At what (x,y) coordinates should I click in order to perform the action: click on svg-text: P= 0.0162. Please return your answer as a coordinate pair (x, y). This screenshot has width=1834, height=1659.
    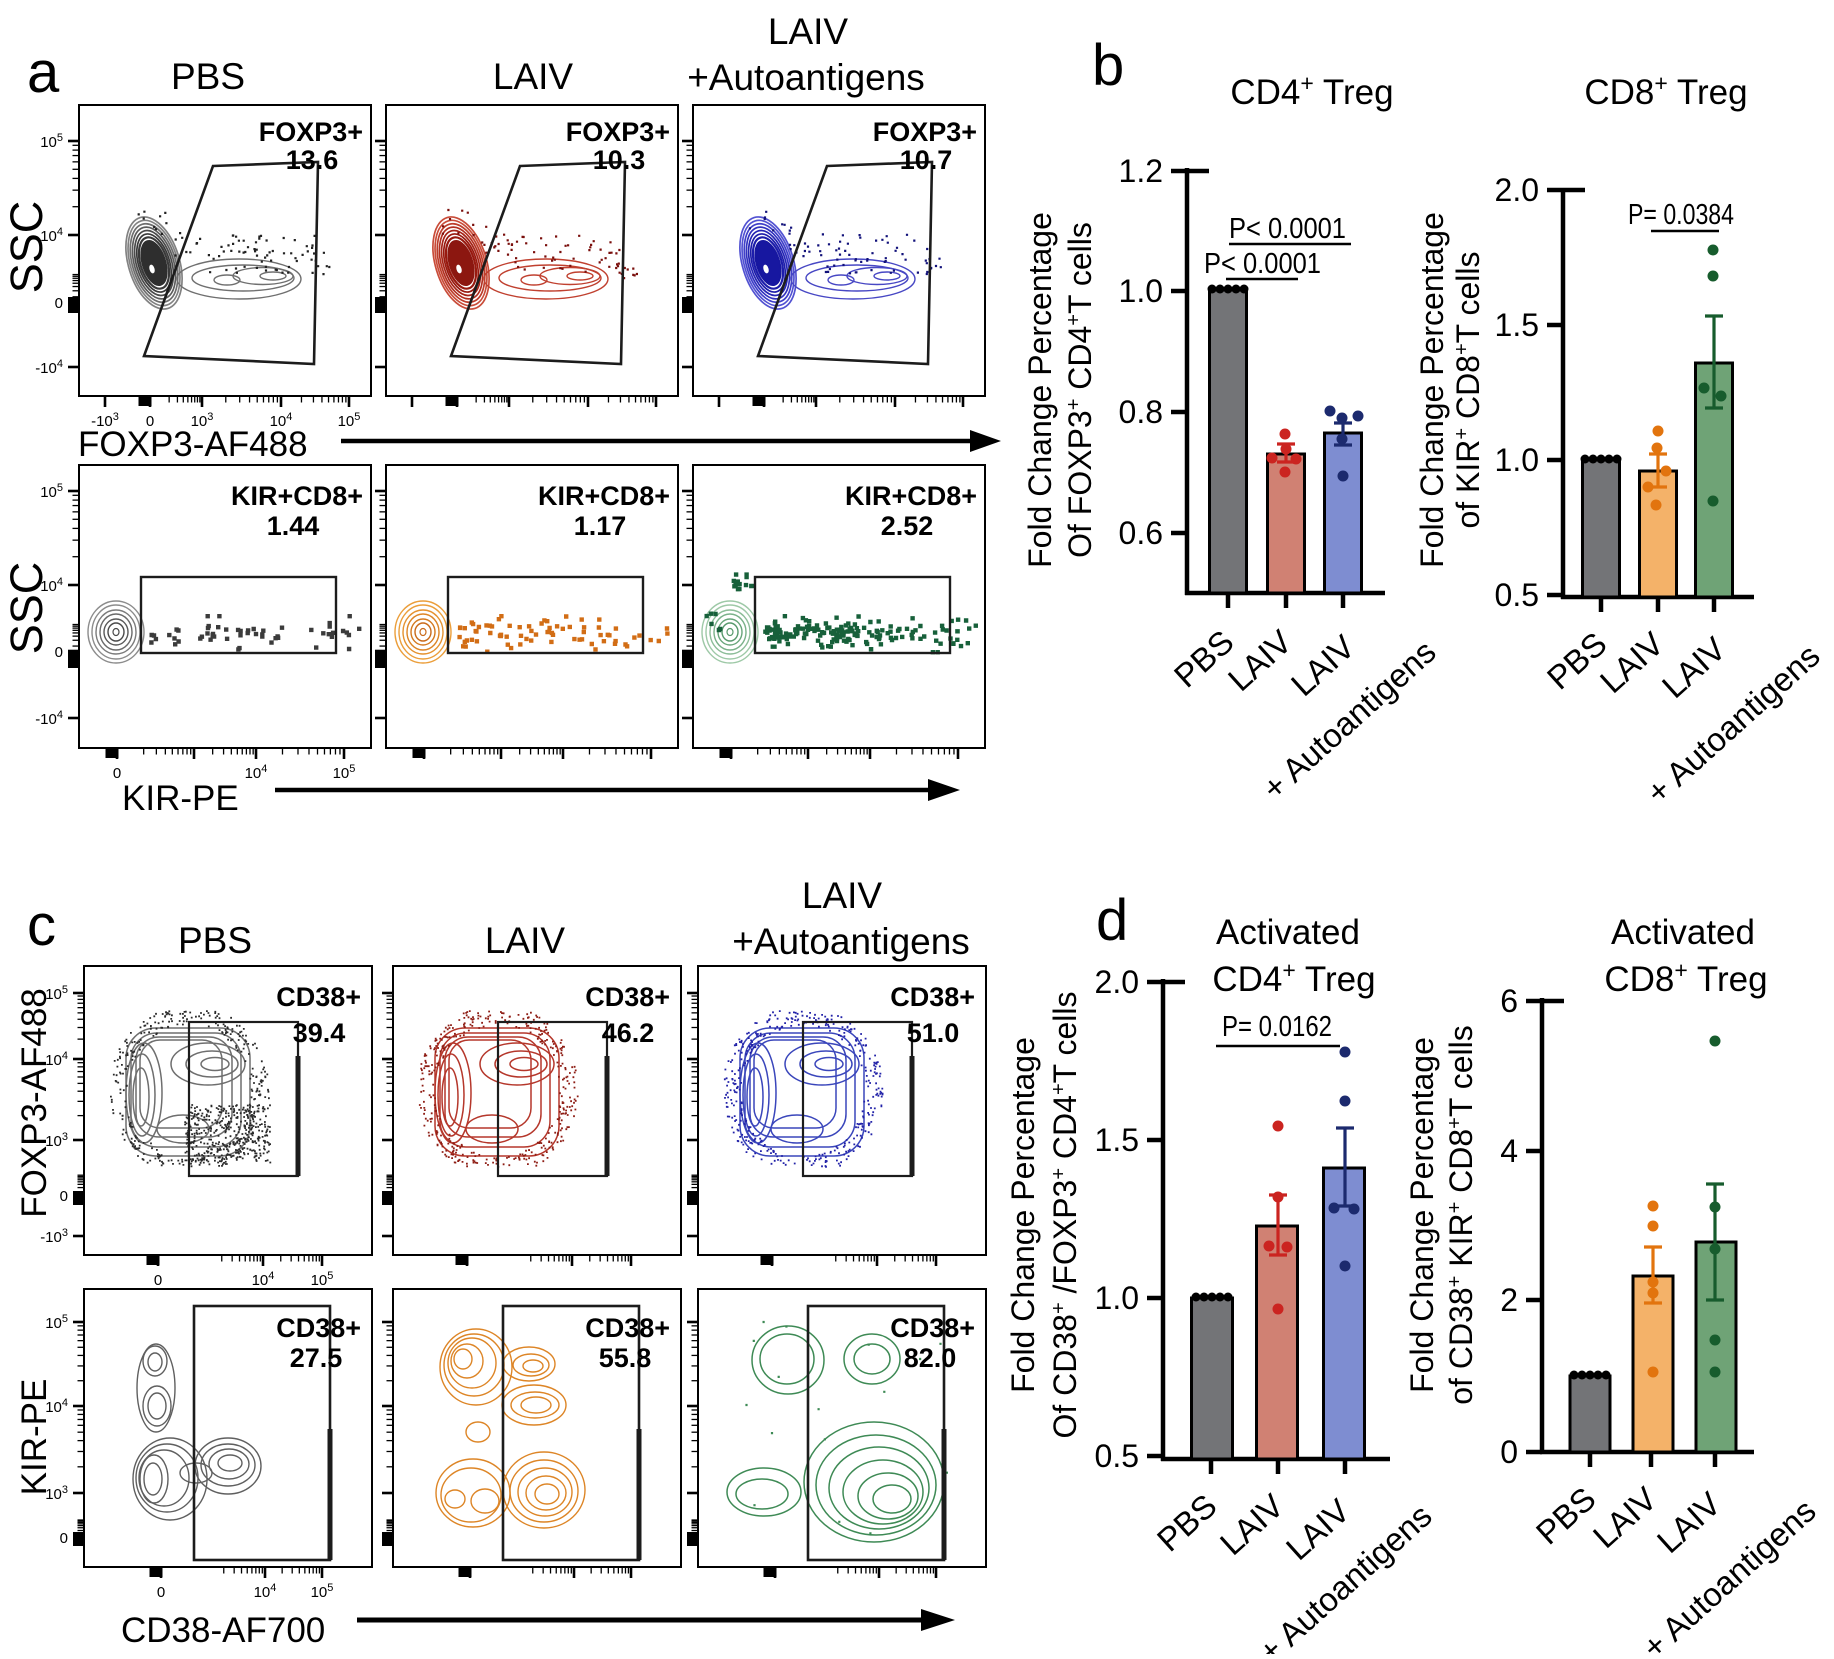
    Looking at the image, I should click on (1277, 1027).